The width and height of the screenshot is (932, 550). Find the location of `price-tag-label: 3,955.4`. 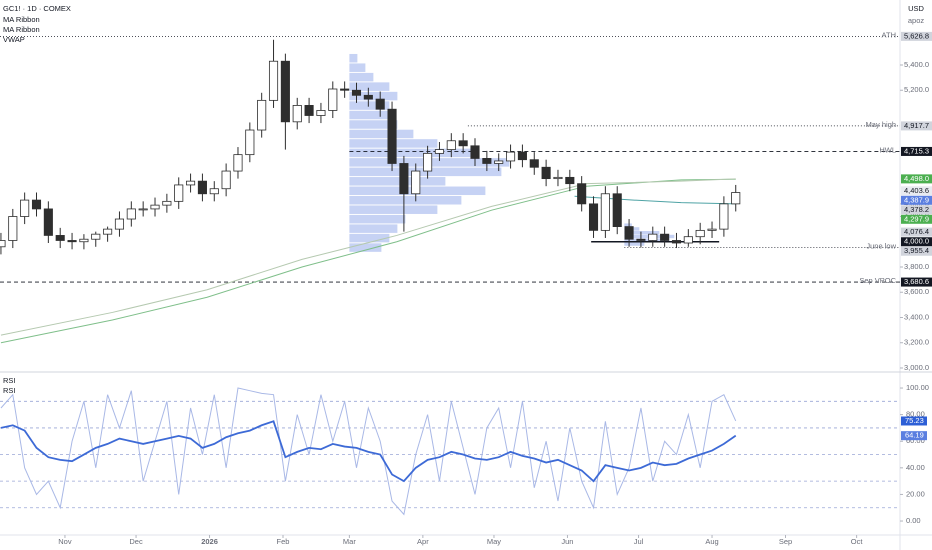

price-tag-label: 3,955.4 is located at coordinates (916, 250).